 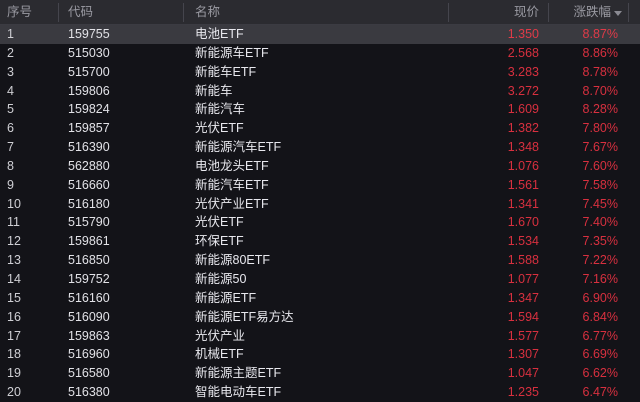 What do you see at coordinates (523, 34) in the screenshot?
I see `cell-price: 1.350` at bounding box center [523, 34].